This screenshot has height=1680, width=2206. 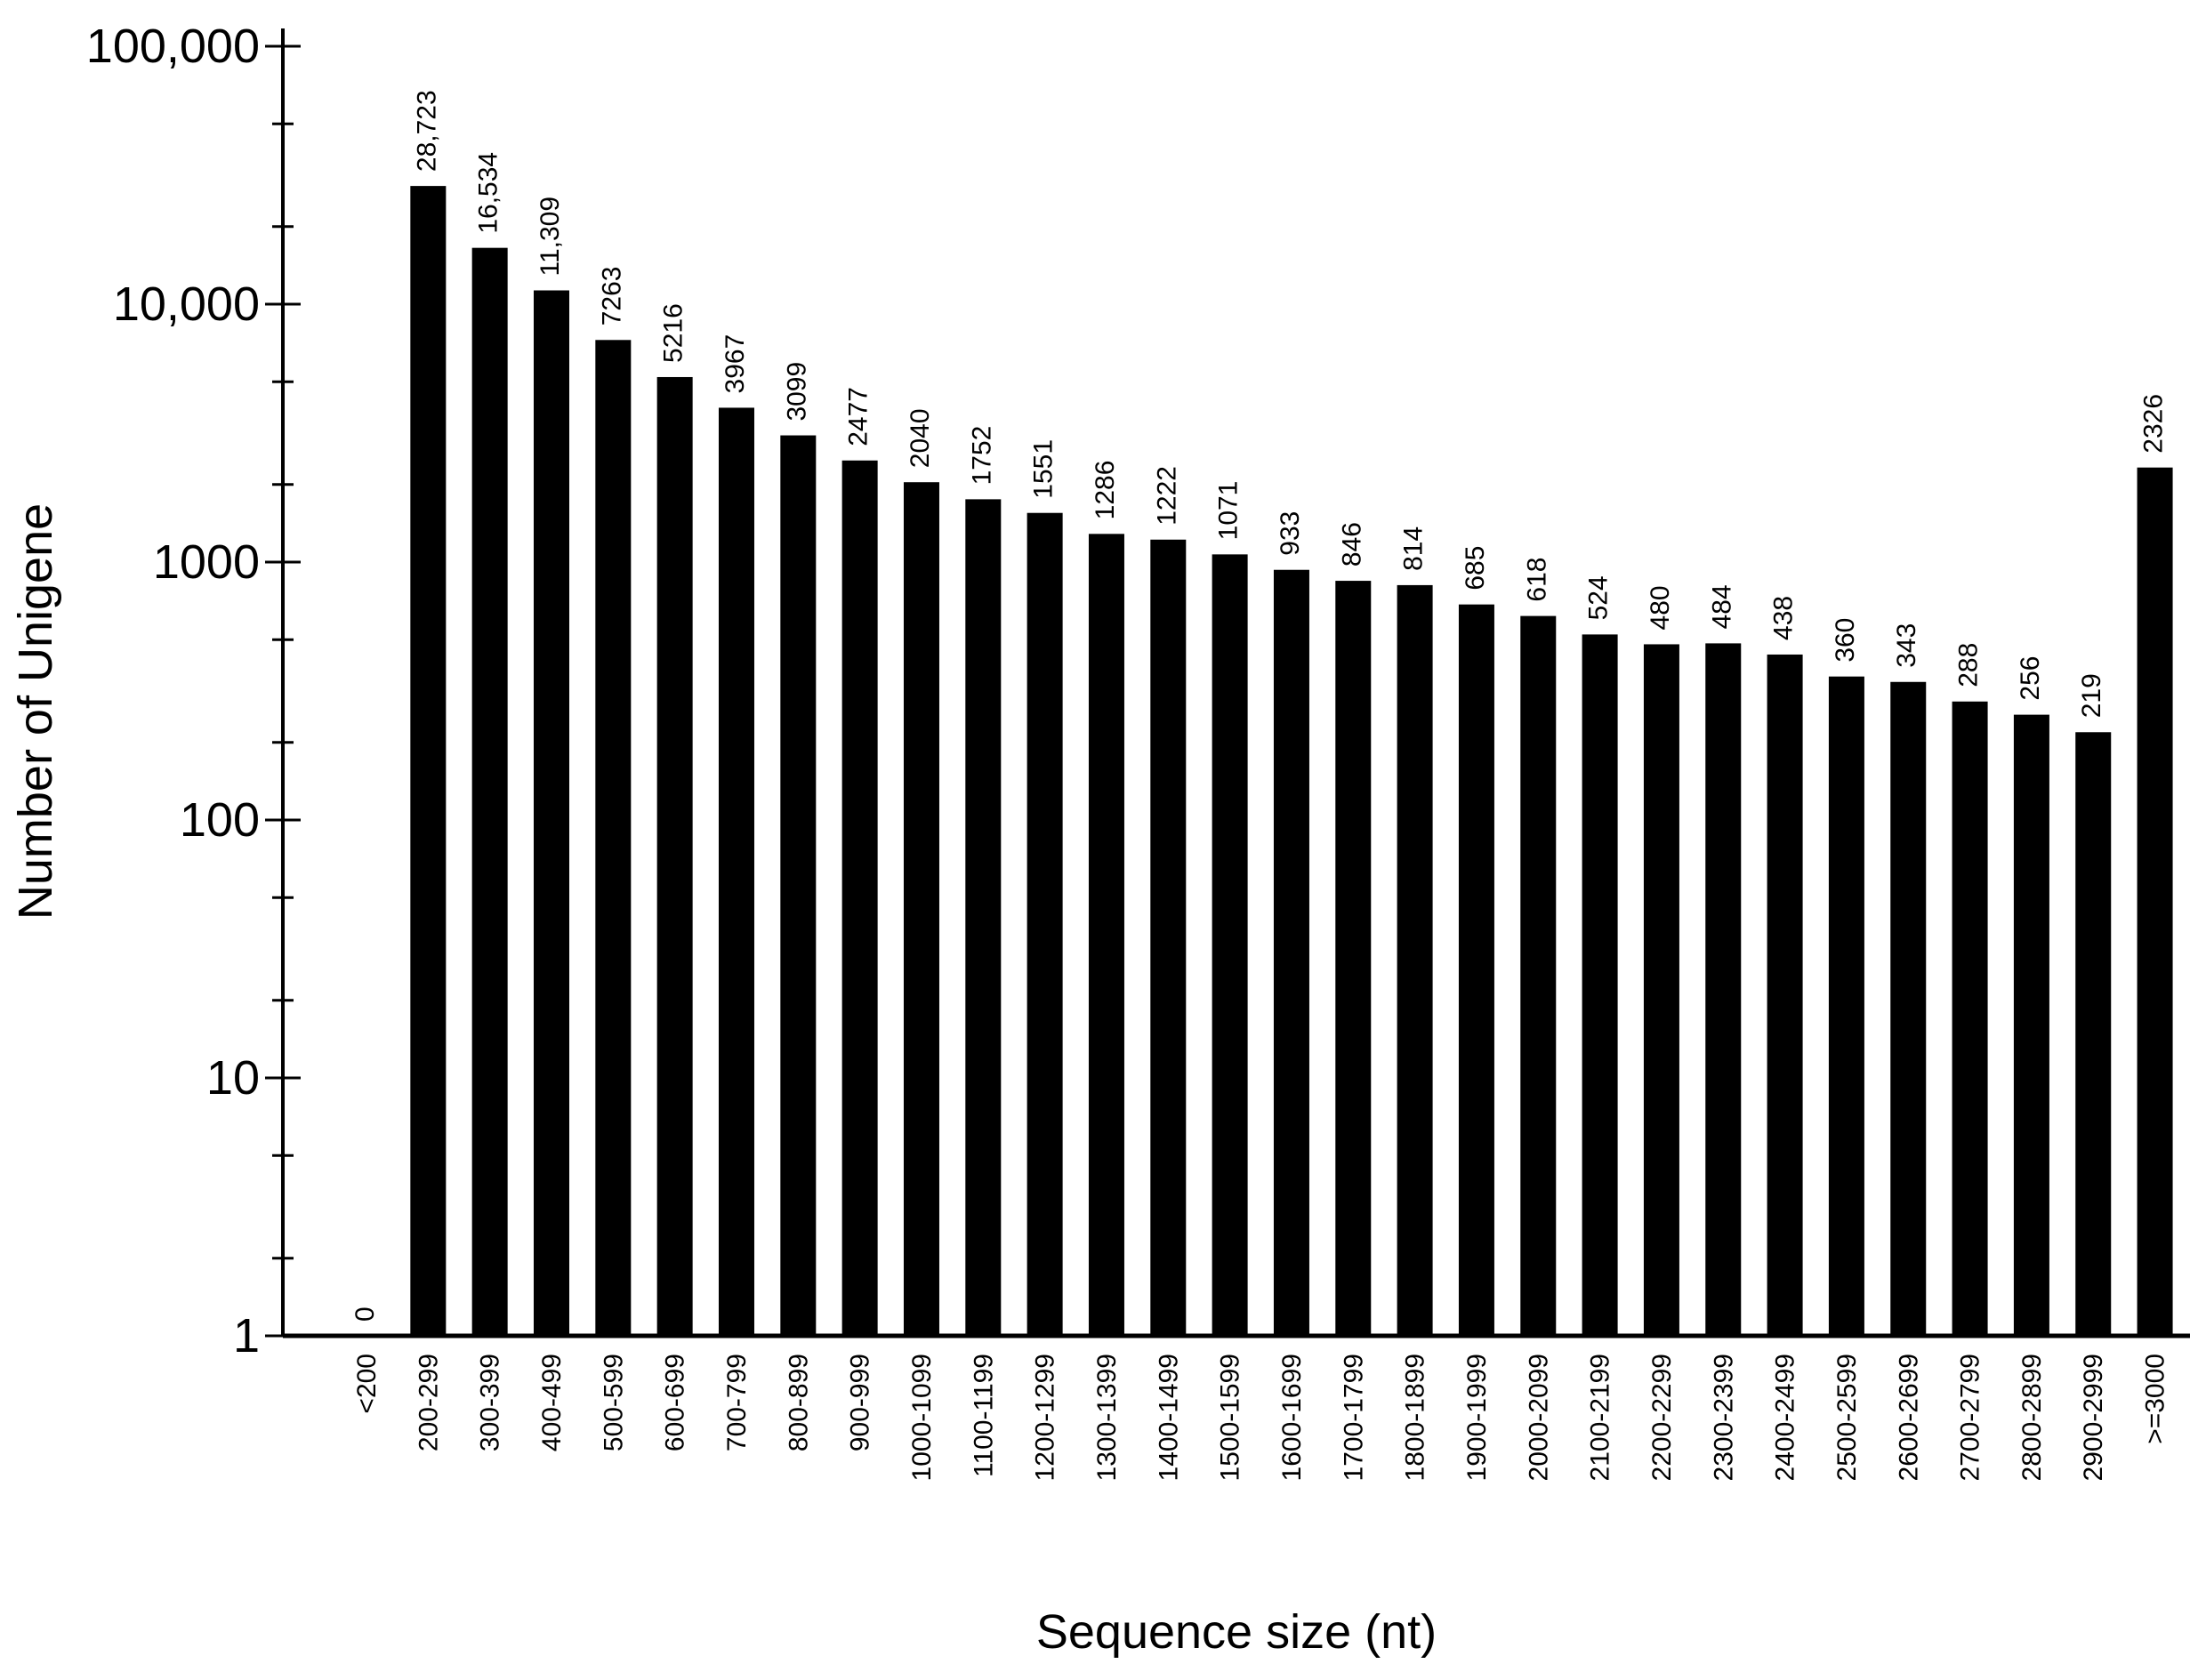 I want to click on x-tick-label: 1100-1199, so click(x=983, y=1415).